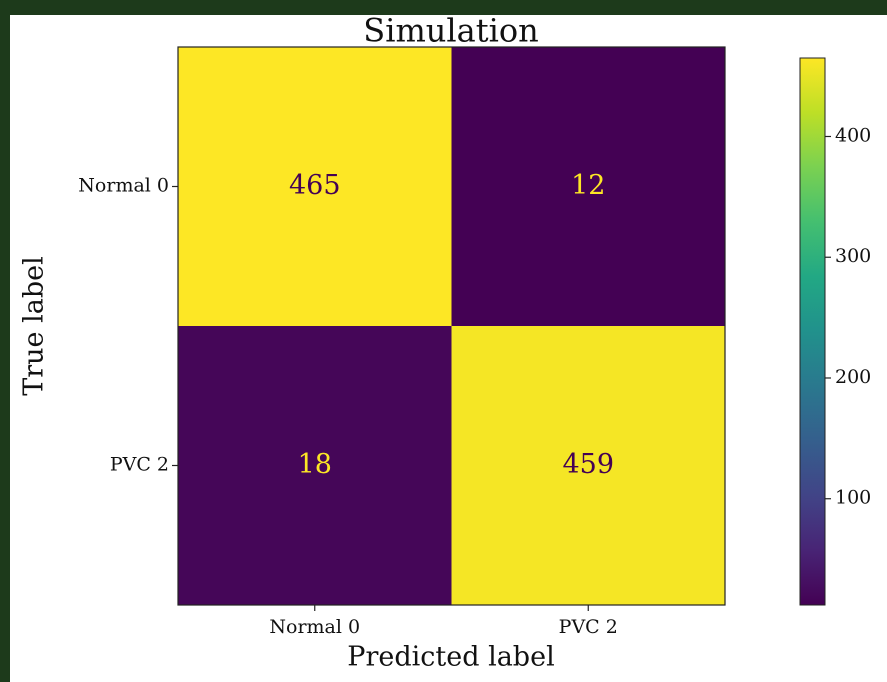 The image size is (887, 682). I want to click on y-axis-label: True label, so click(34, 326).